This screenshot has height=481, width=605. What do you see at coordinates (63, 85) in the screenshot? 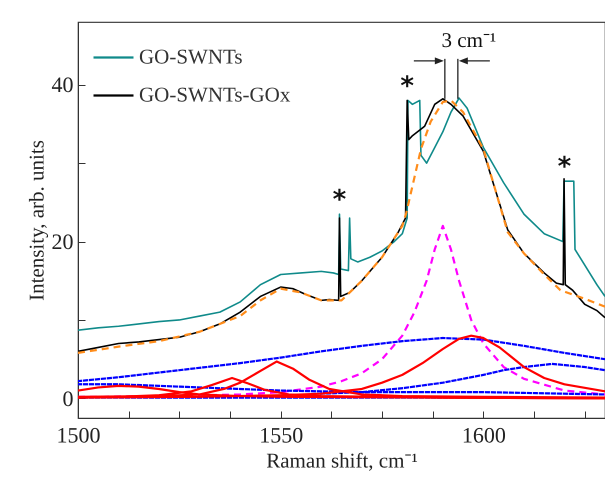
I see `y-tick-label: 40` at bounding box center [63, 85].